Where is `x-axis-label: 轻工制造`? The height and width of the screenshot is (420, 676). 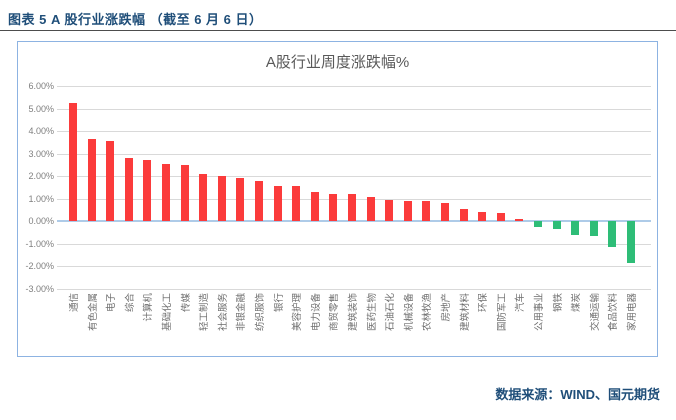
x-axis-label: 轻工制造 is located at coordinates (205, 312).